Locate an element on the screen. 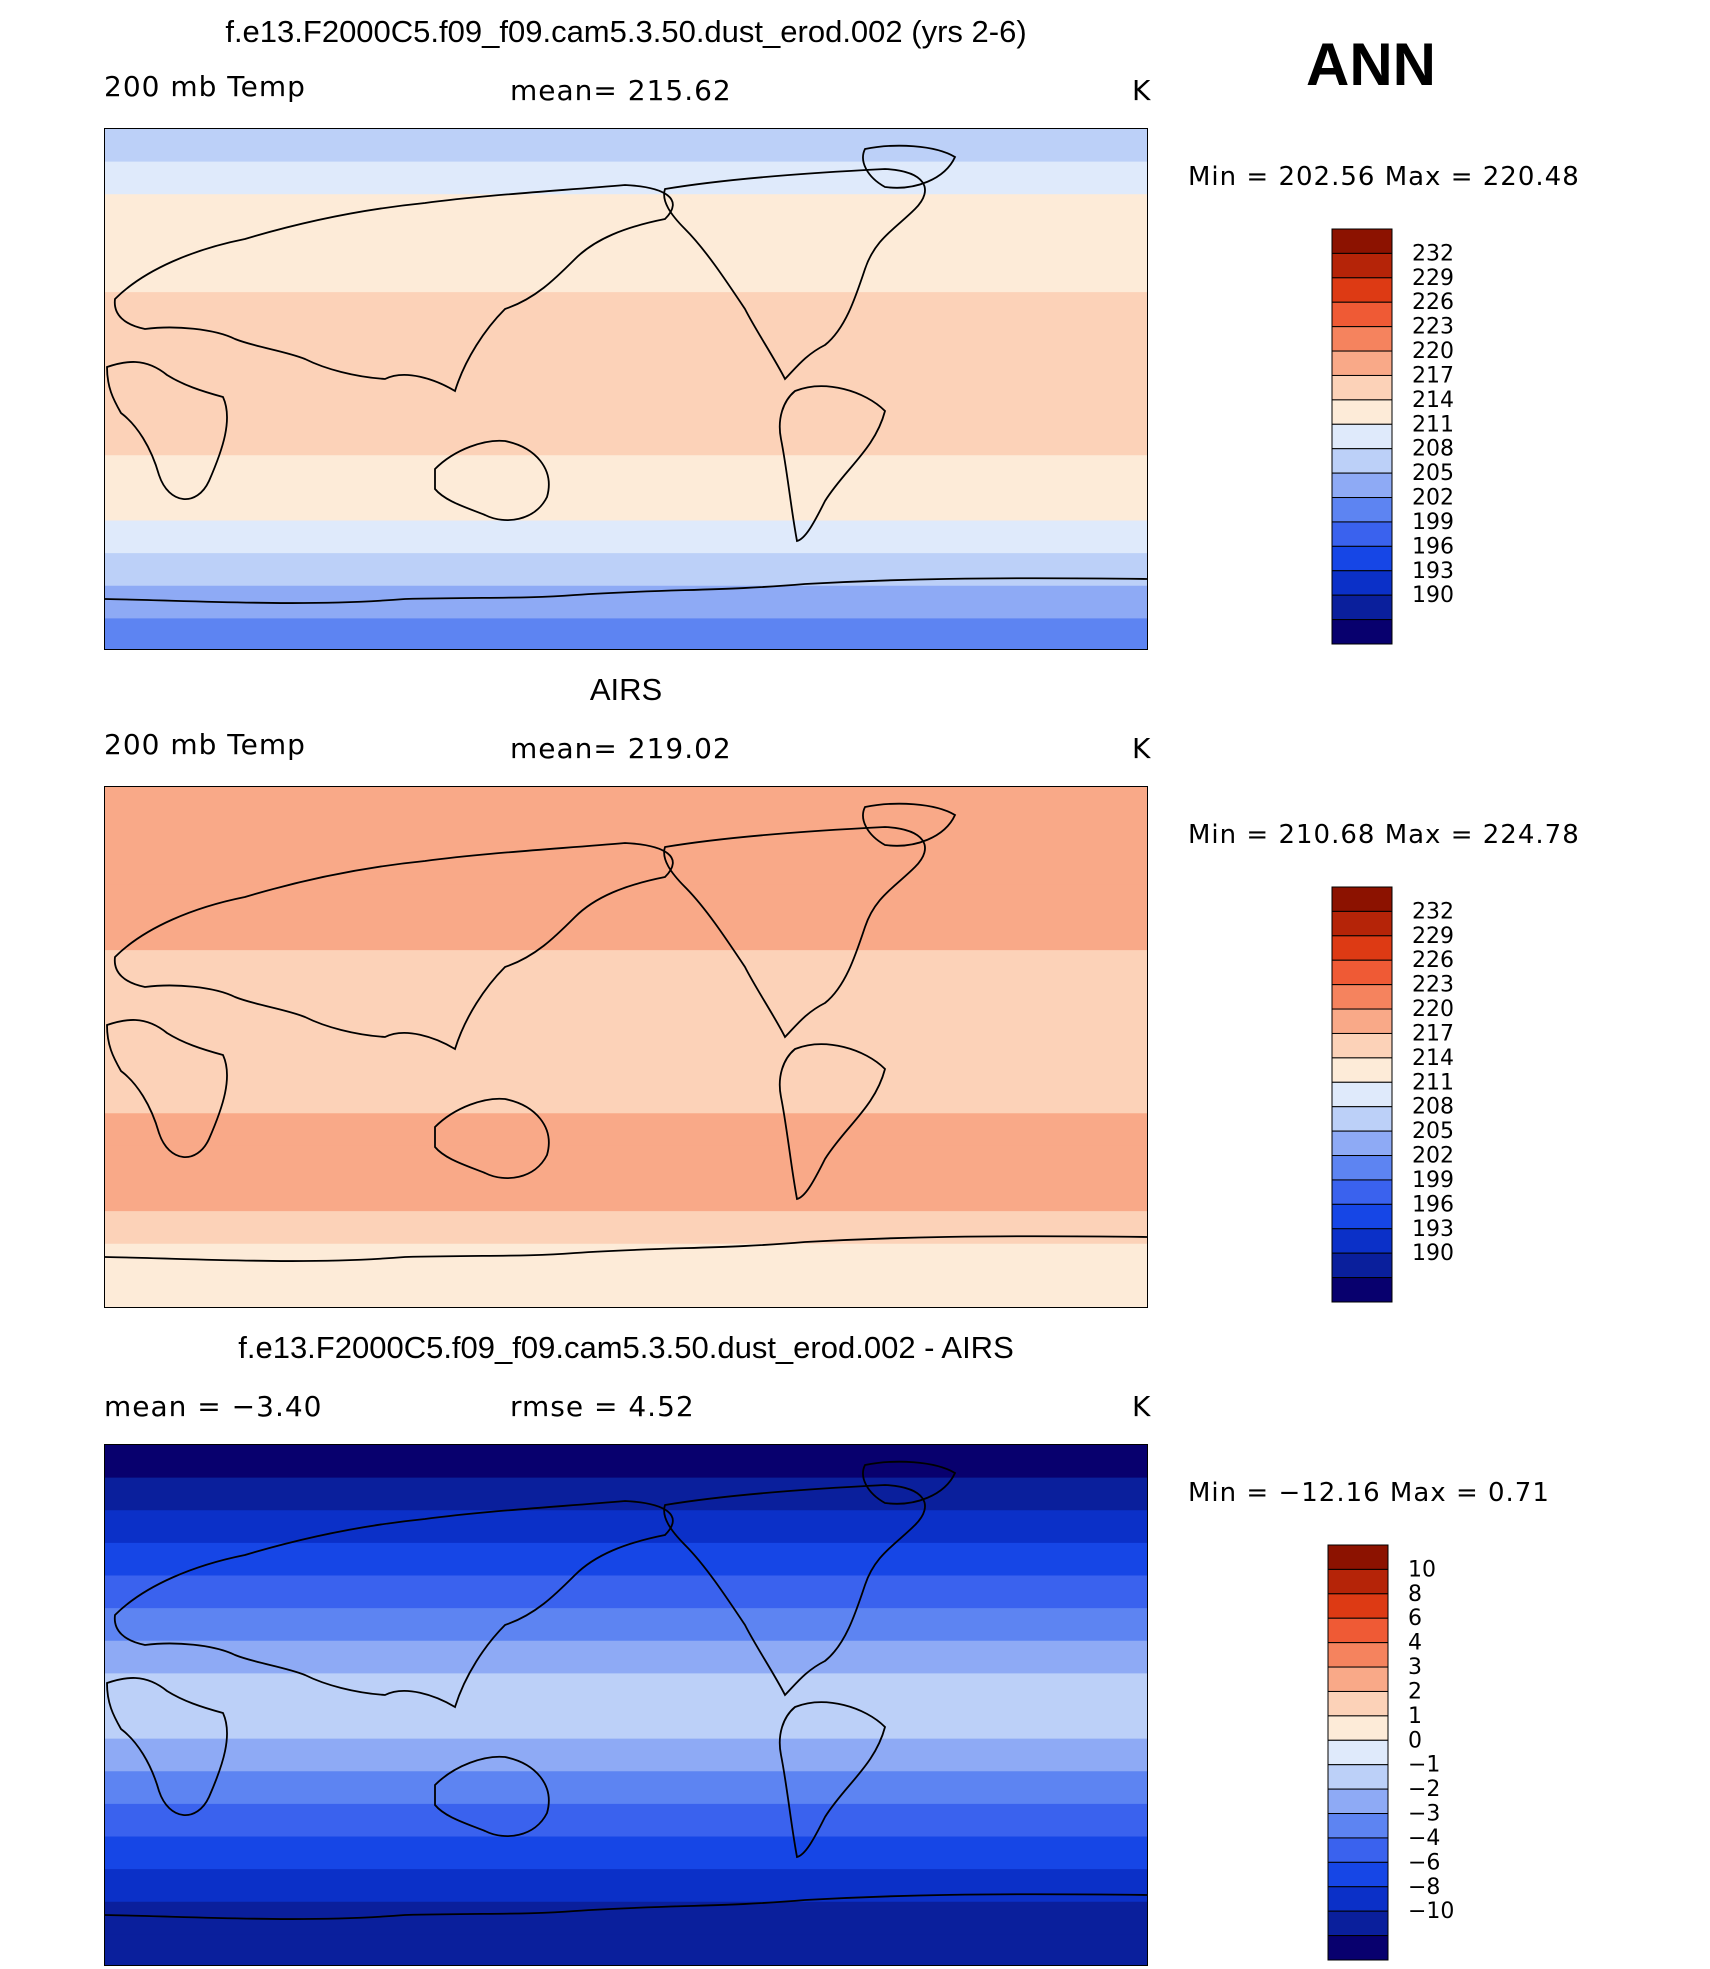  colorbar-tick-label: −10 is located at coordinates (1431, 1911).